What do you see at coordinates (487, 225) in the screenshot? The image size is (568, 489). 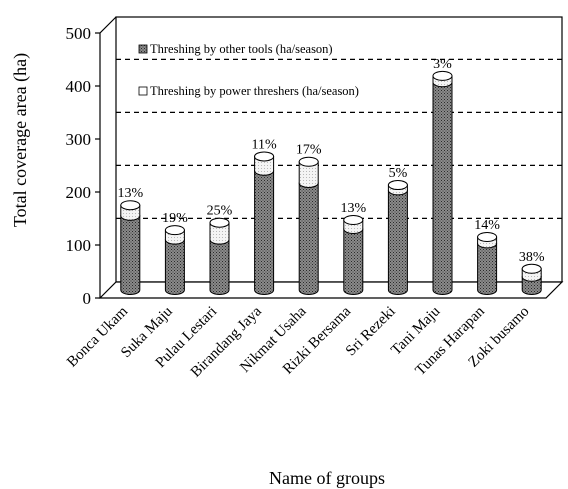 I see `data-label: 14%` at bounding box center [487, 225].